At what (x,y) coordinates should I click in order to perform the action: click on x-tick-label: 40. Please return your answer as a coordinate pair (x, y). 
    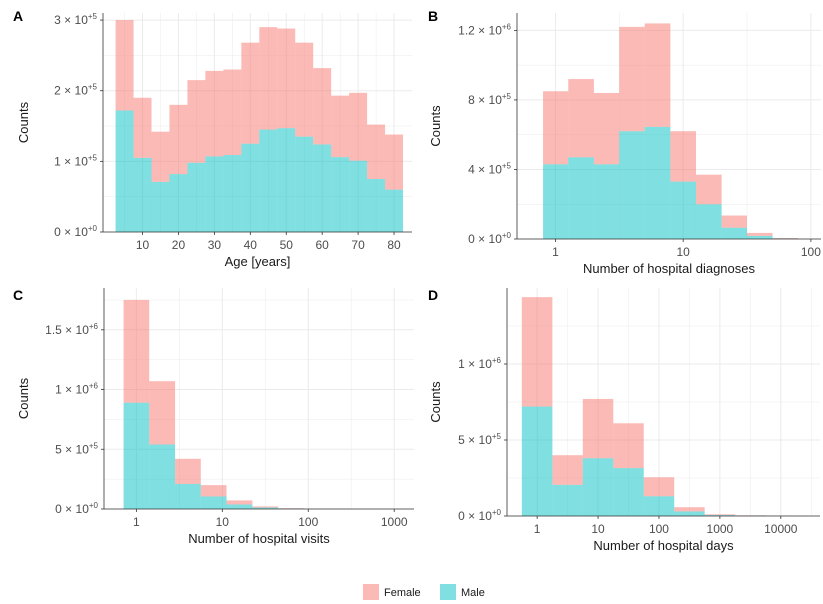
    Looking at the image, I should click on (251, 245).